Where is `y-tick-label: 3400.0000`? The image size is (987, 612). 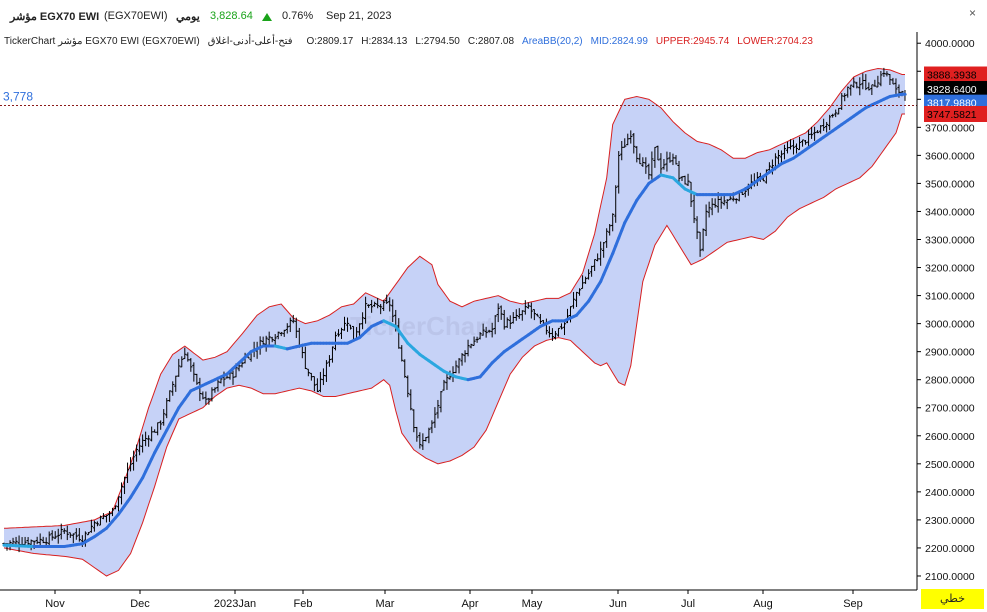 y-tick-label: 3400.0000 is located at coordinates (950, 212).